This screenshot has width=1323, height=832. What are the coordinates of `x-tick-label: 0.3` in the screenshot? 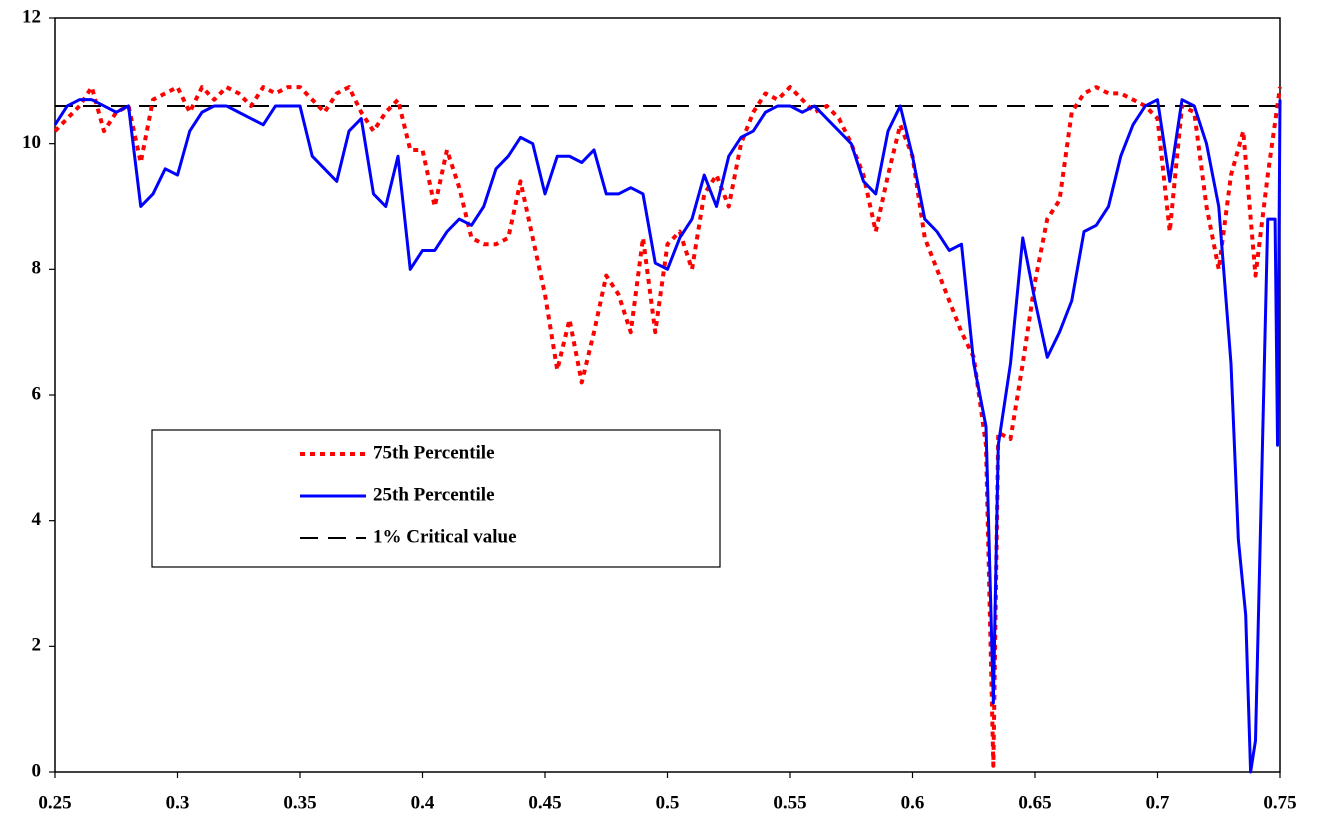 It's located at (178, 802).